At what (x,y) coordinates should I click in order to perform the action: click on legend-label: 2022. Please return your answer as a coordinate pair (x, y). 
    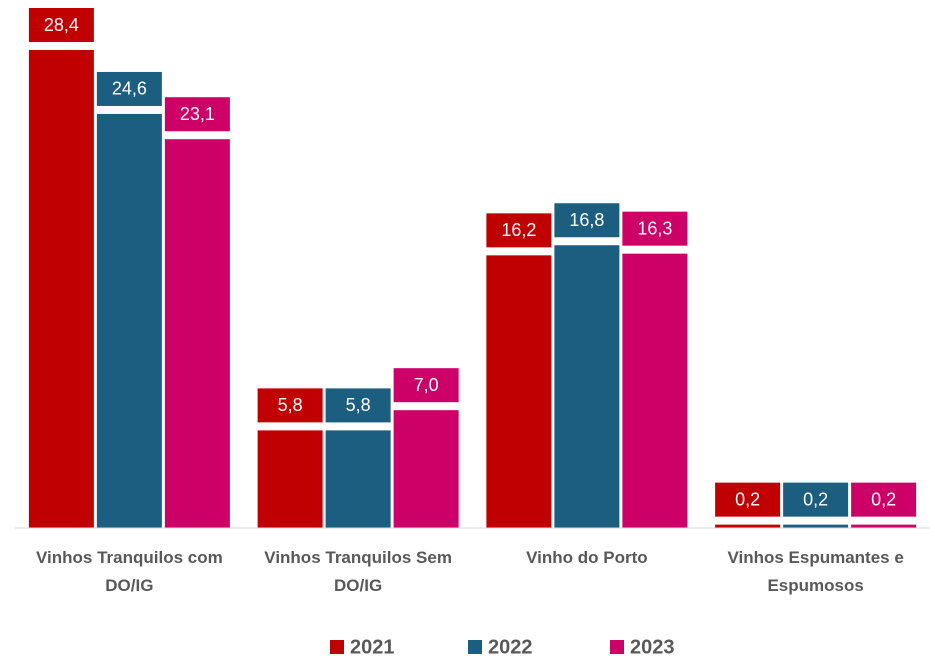
    Looking at the image, I should click on (510, 647).